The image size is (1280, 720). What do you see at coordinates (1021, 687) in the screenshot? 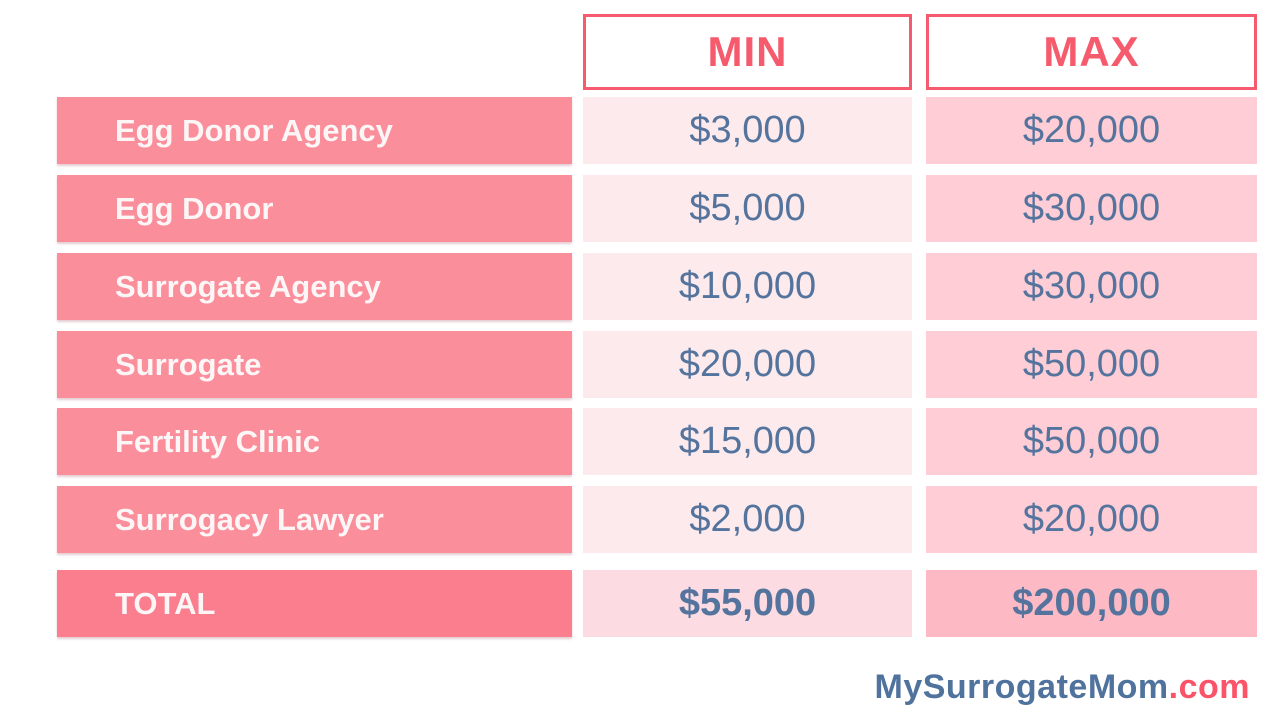
I see `logo-brand: MySurrogateMom` at bounding box center [1021, 687].